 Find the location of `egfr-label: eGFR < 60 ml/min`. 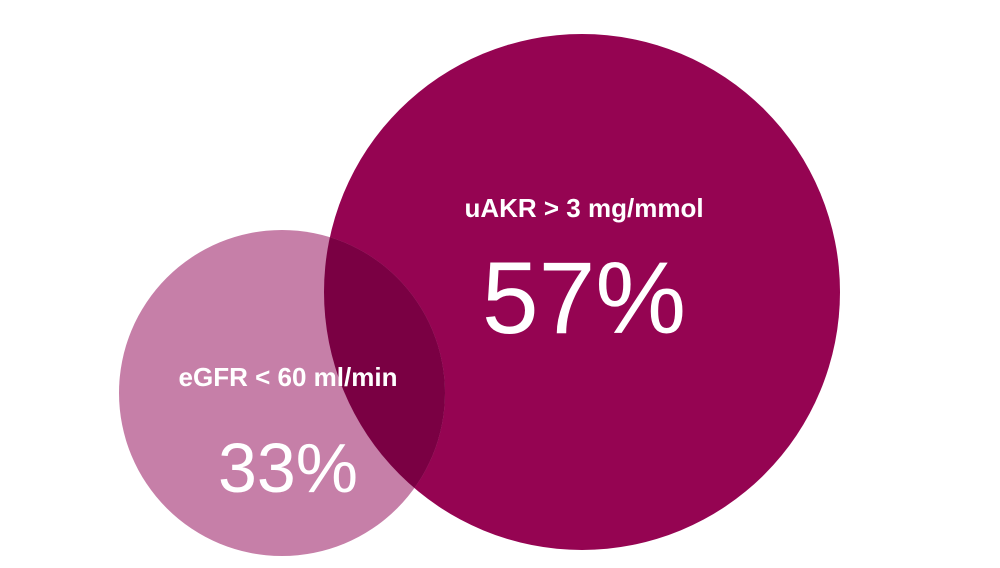

egfr-label: eGFR < 60 ml/min is located at coordinates (288, 377).